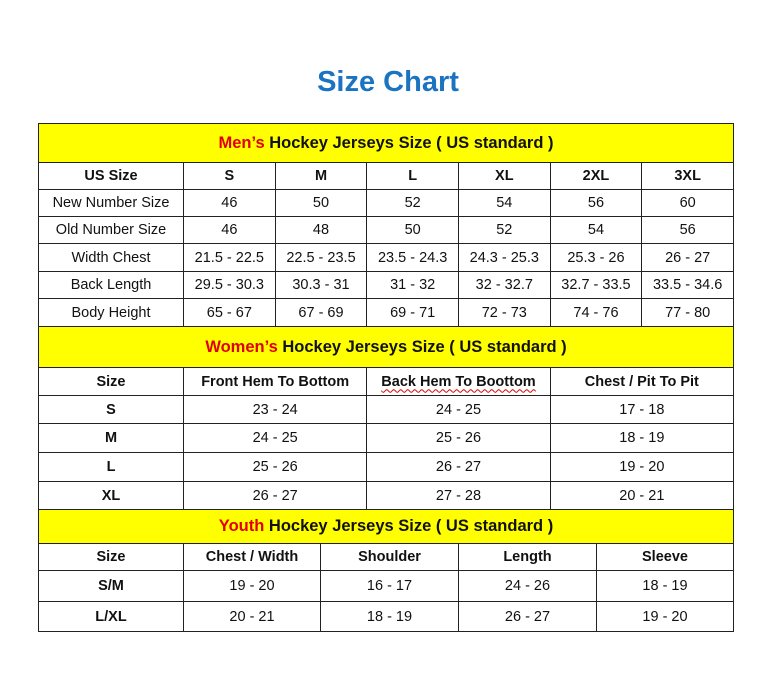  Describe the element at coordinates (111, 586) in the screenshot. I see `row-label: S/M` at that location.